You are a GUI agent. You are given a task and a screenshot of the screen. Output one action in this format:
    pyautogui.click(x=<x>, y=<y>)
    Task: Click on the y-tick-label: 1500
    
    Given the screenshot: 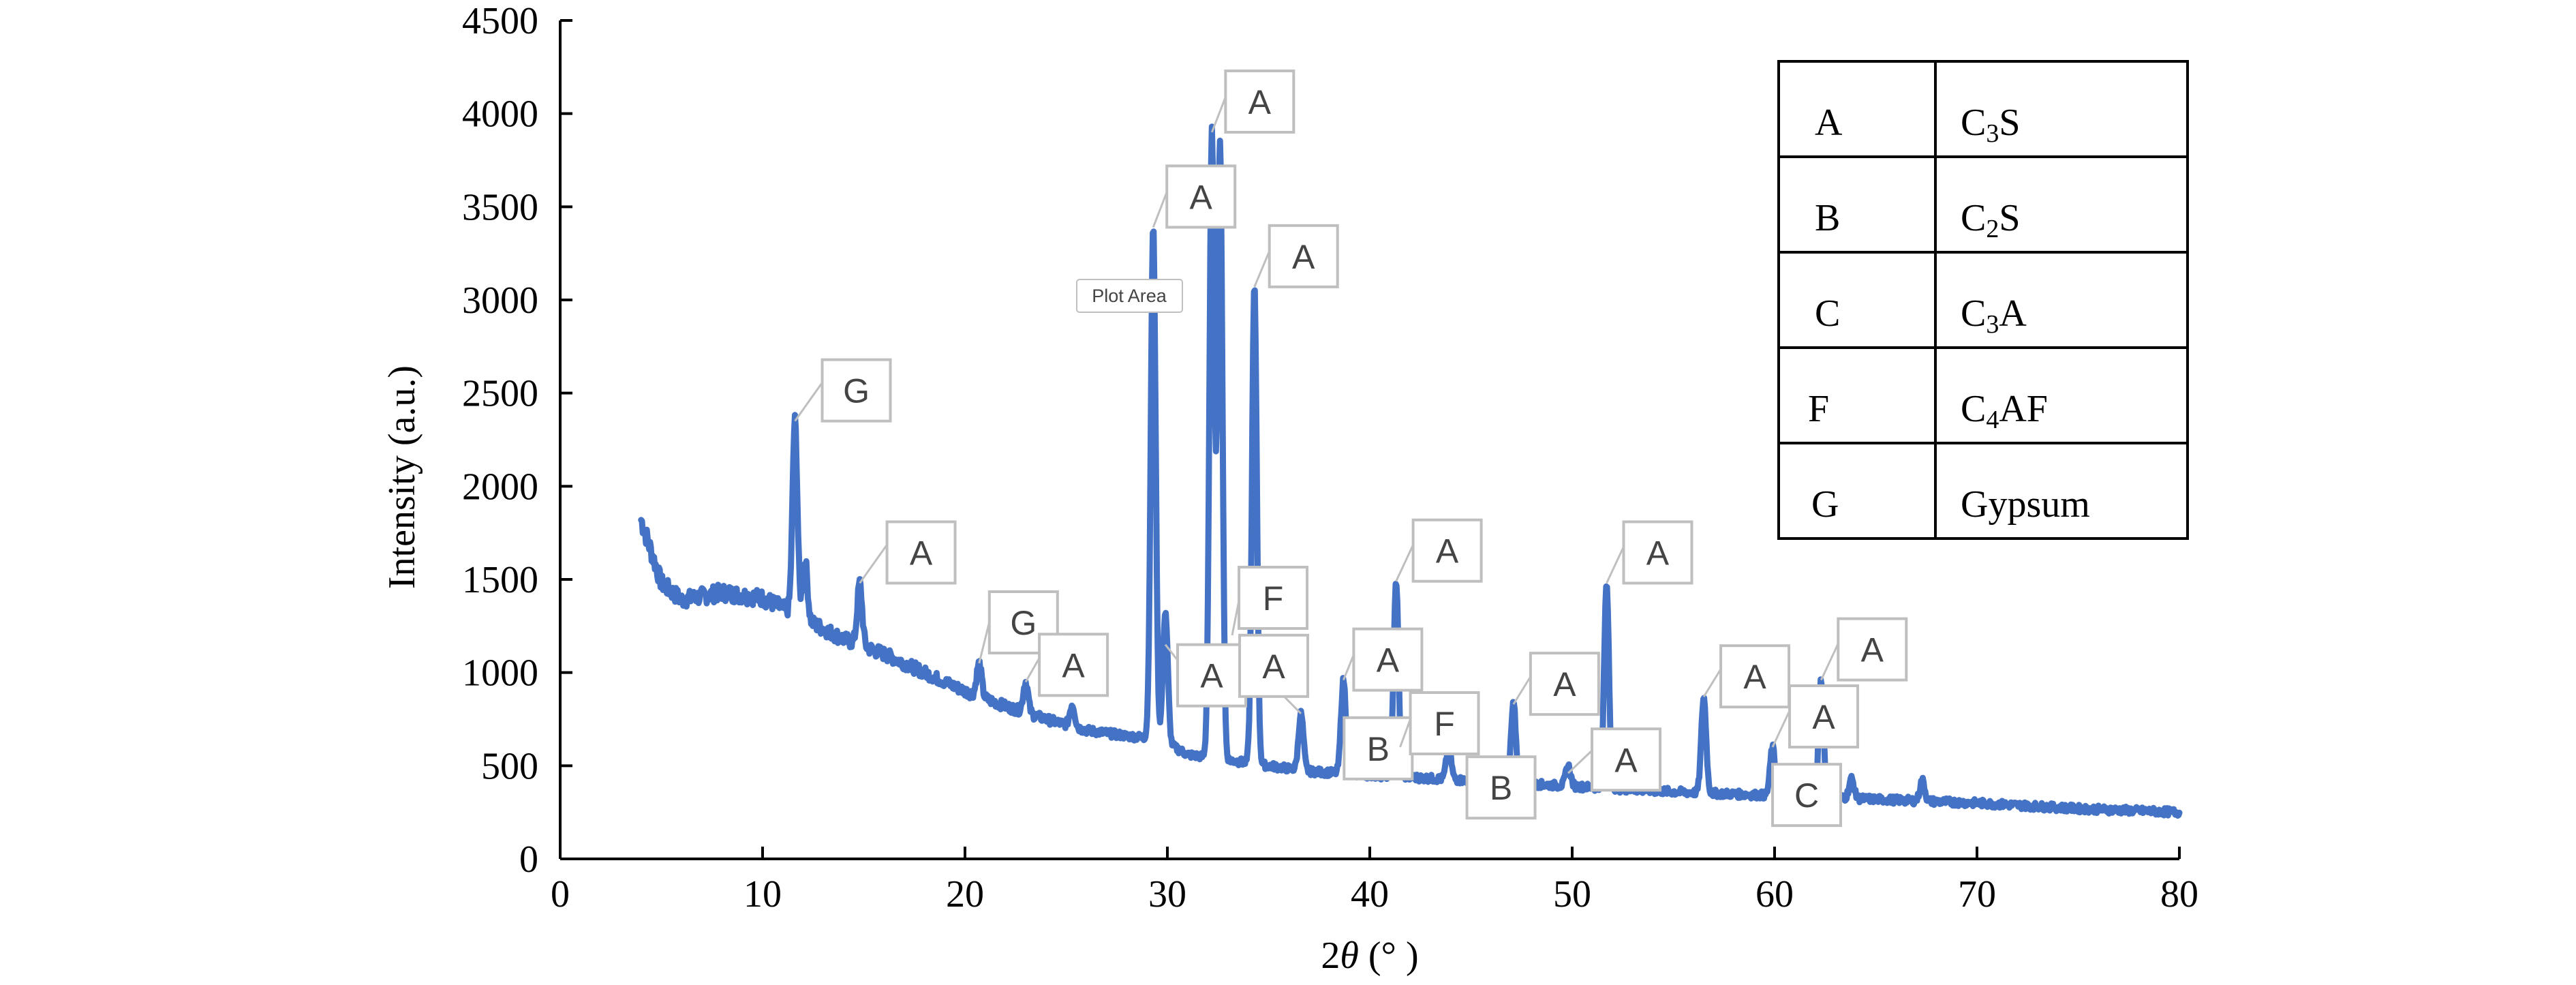 What is the action you would take?
    pyautogui.click(x=500, y=580)
    